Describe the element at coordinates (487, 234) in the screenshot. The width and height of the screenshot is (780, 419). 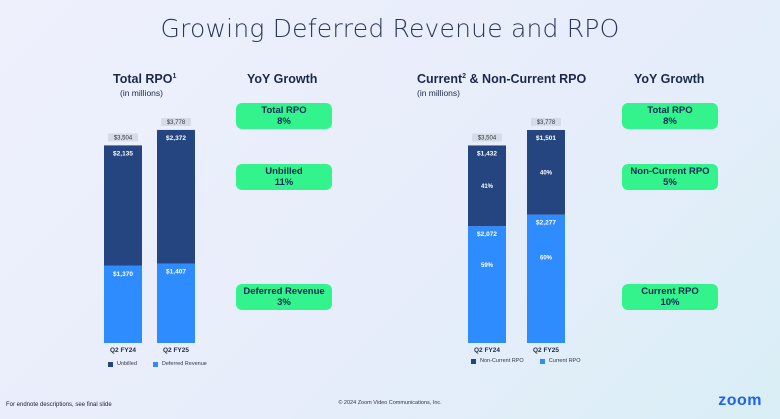
I see `bar-value-label: $2,072` at that location.